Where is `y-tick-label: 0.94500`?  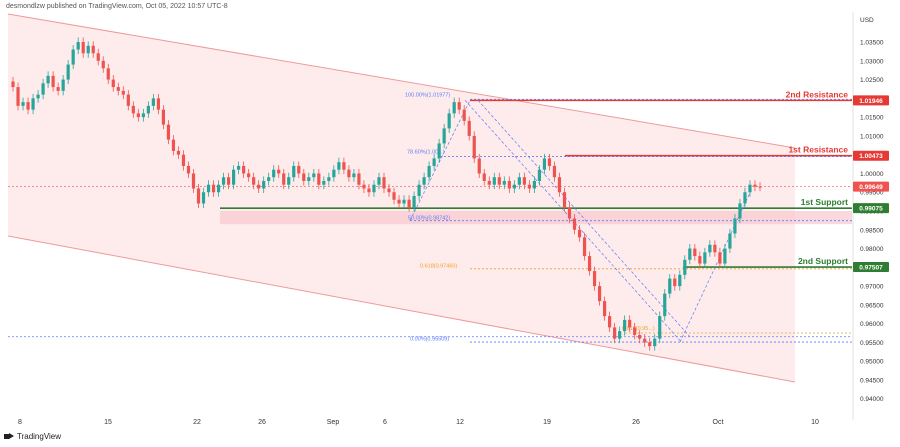 y-tick-label: 0.94500 is located at coordinates (872, 380).